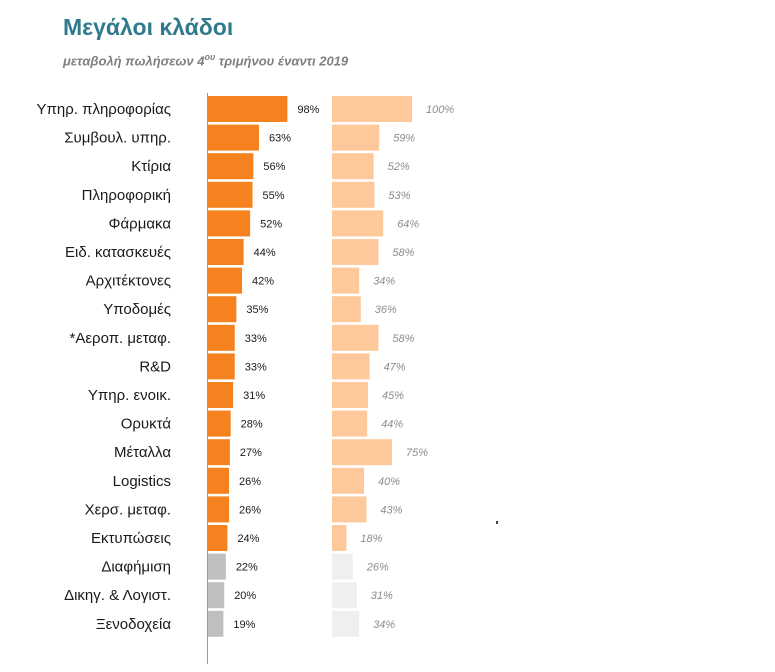  I want to click on data-label-series1: 56%, so click(274, 167).